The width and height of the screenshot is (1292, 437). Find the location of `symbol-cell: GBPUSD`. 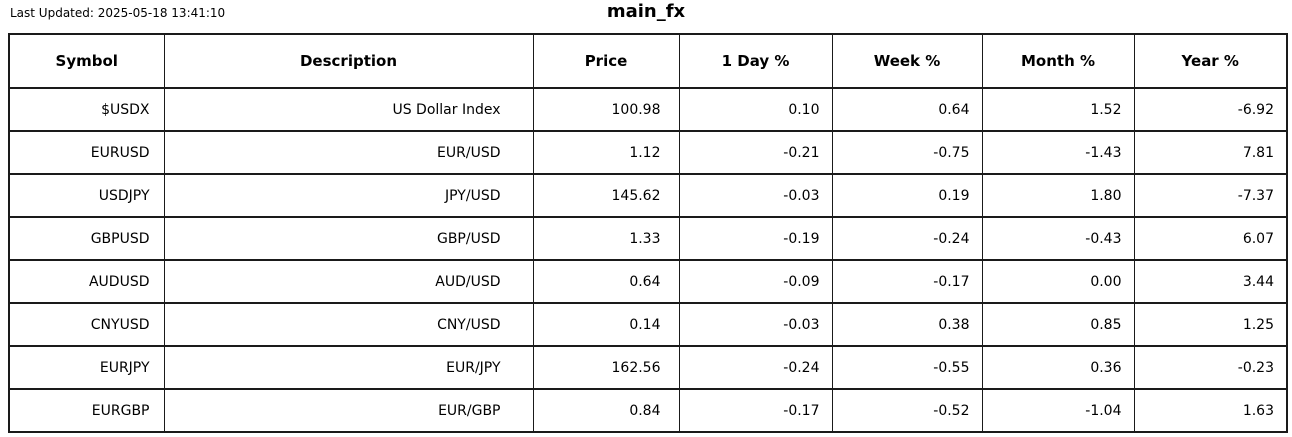

symbol-cell: GBPUSD is located at coordinates (86, 238).